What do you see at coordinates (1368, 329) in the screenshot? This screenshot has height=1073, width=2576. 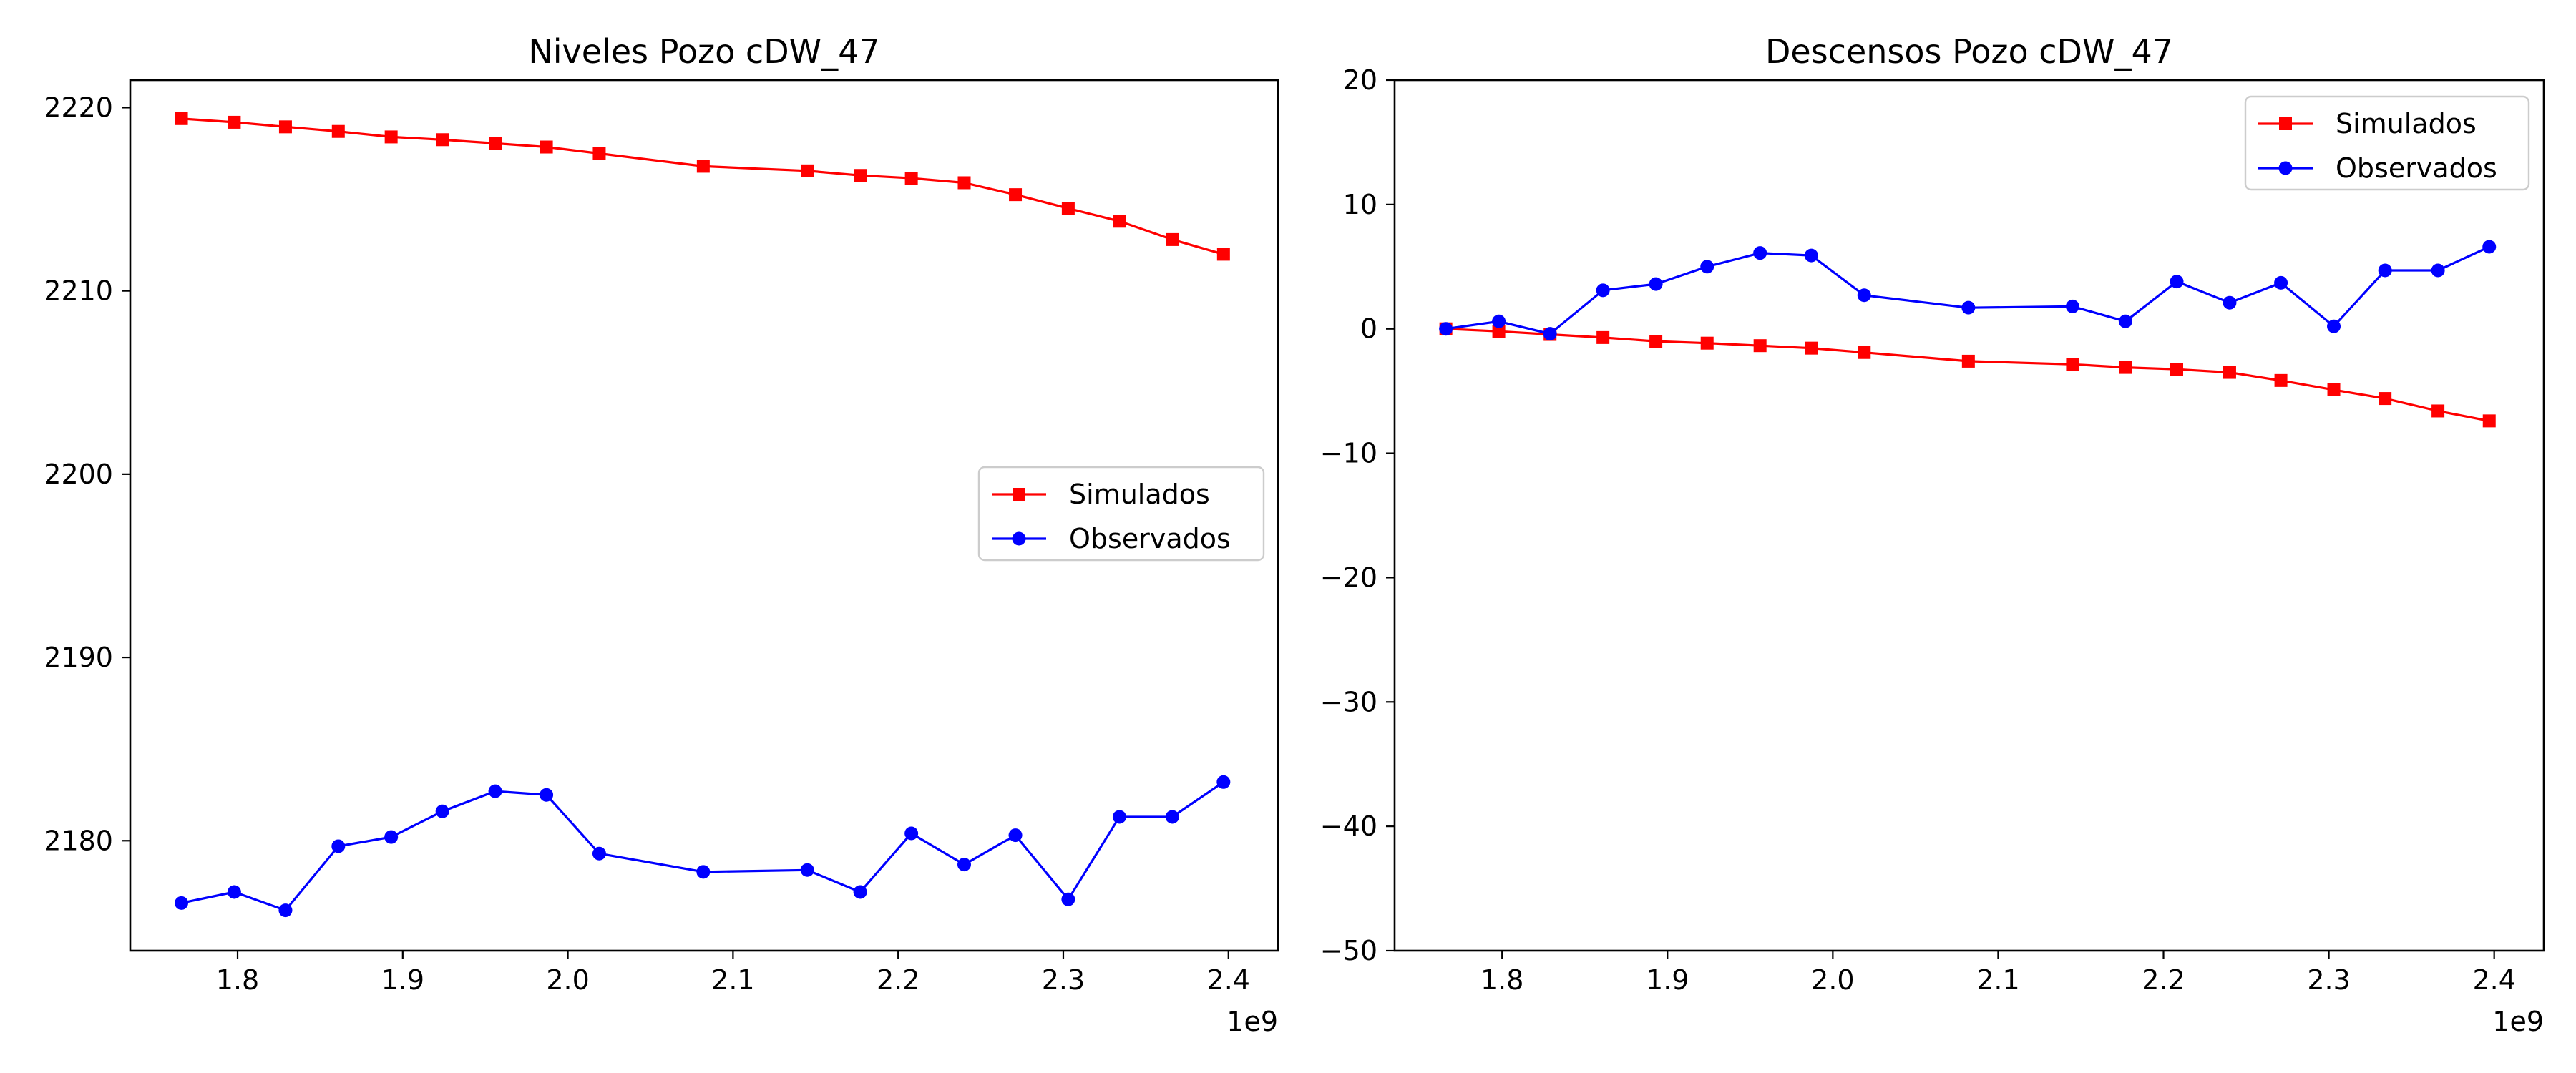 I see `y-tick-label: 0` at bounding box center [1368, 329].